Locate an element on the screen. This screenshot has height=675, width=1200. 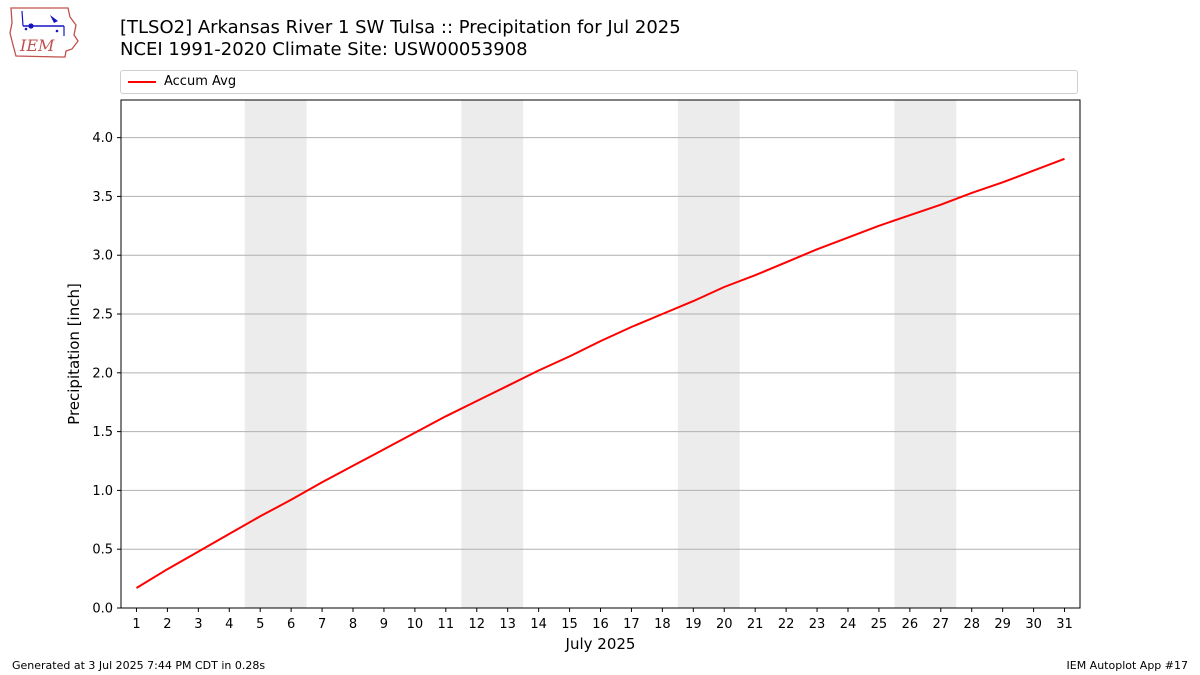
x-tick-label: 22 is located at coordinates (786, 624).